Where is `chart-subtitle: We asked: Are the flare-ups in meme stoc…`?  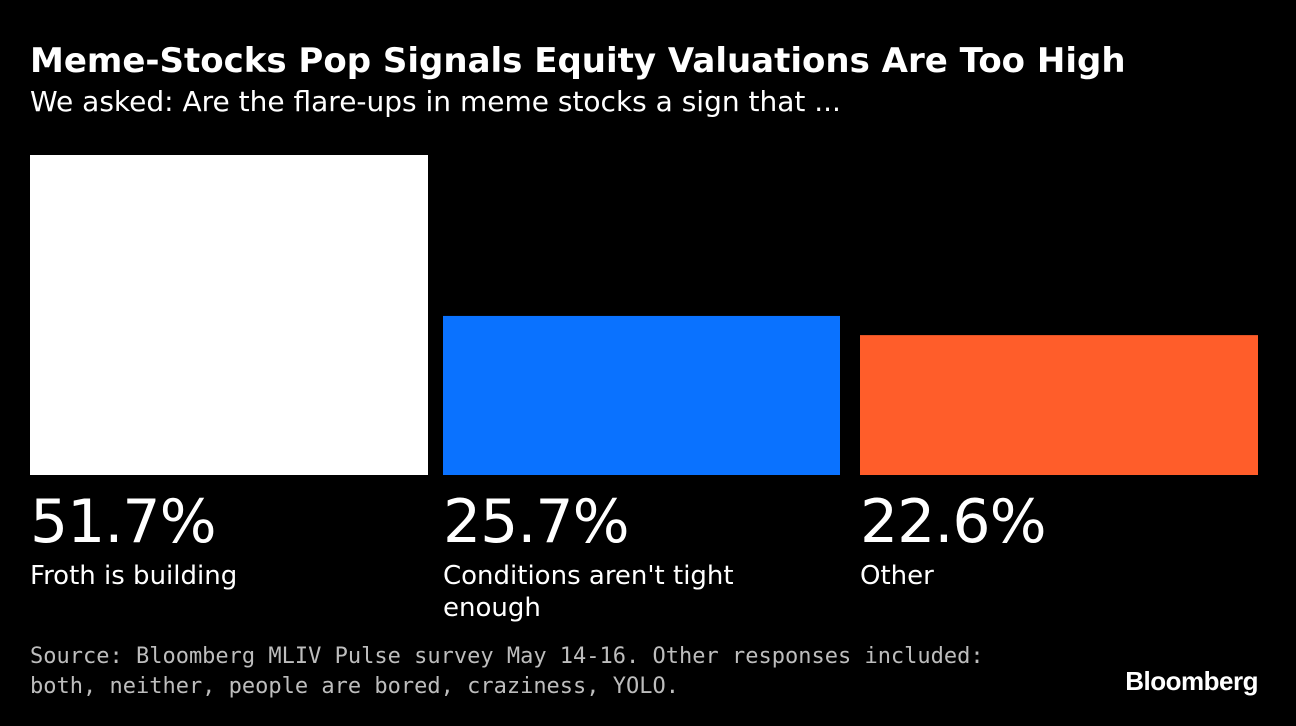 chart-subtitle: We asked: Are the flare-ups in meme stoc… is located at coordinates (435, 101).